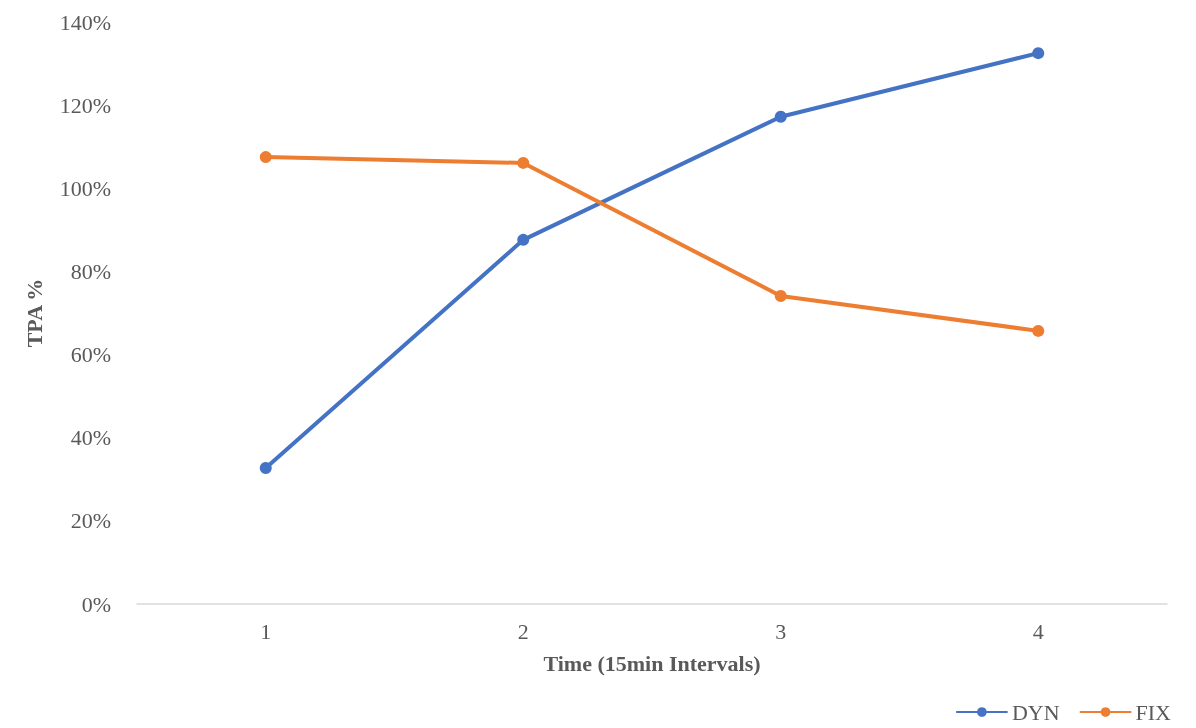  Describe the element at coordinates (85, 188) in the screenshot. I see `y-tick-label: 100%` at that location.